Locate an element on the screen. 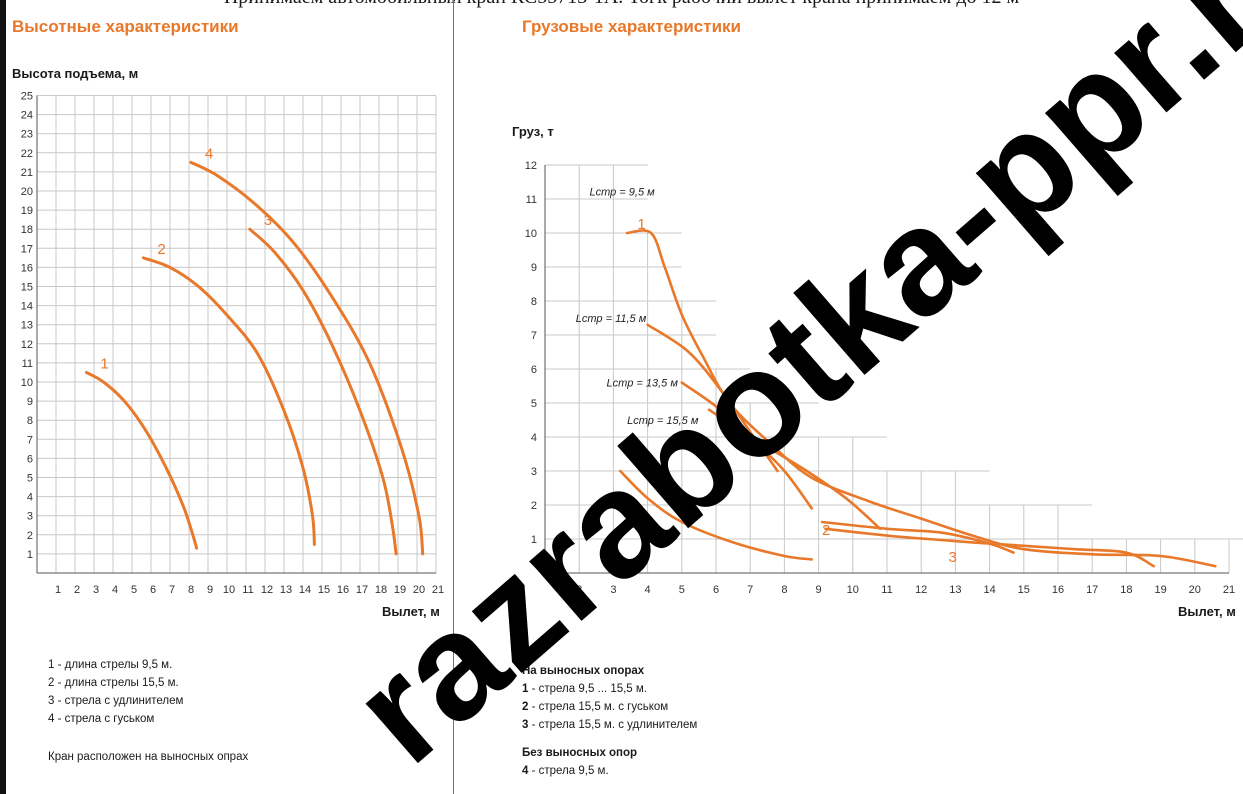 This screenshot has width=1243, height=794. series-label-4: 4 is located at coordinates (209, 153).